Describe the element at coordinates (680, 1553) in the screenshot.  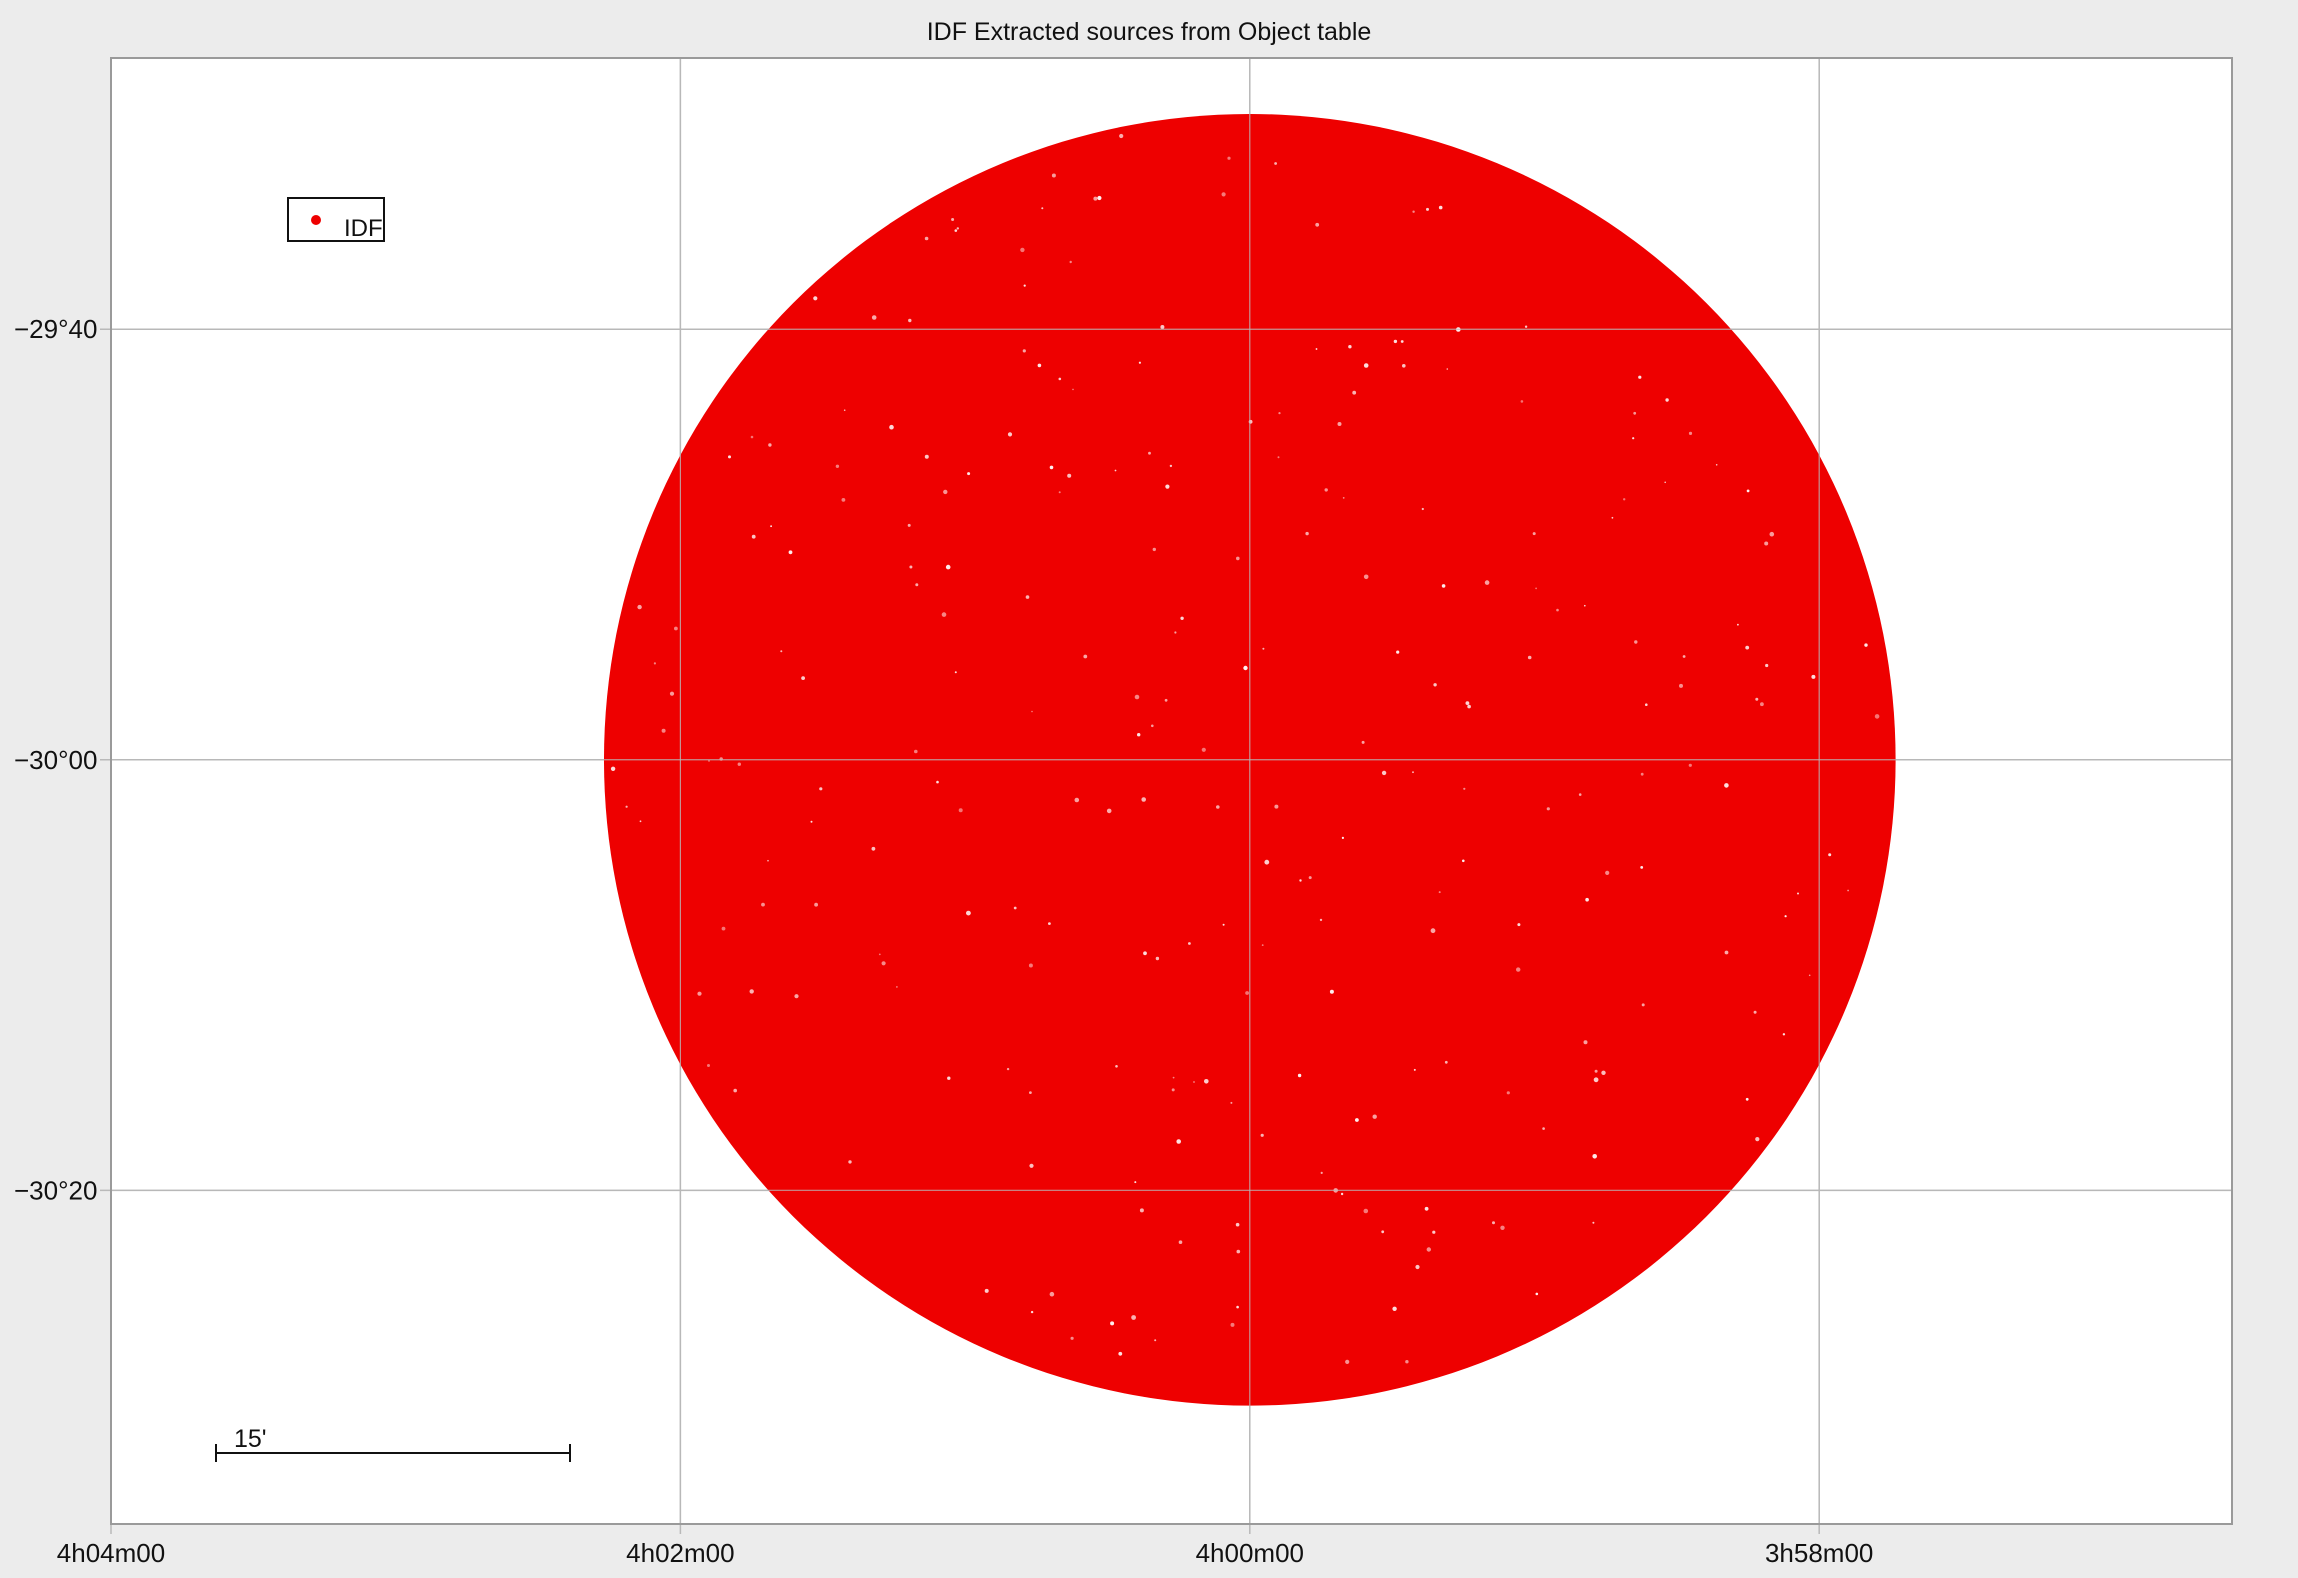
I see `x-tick-label: 4h02m00` at that location.